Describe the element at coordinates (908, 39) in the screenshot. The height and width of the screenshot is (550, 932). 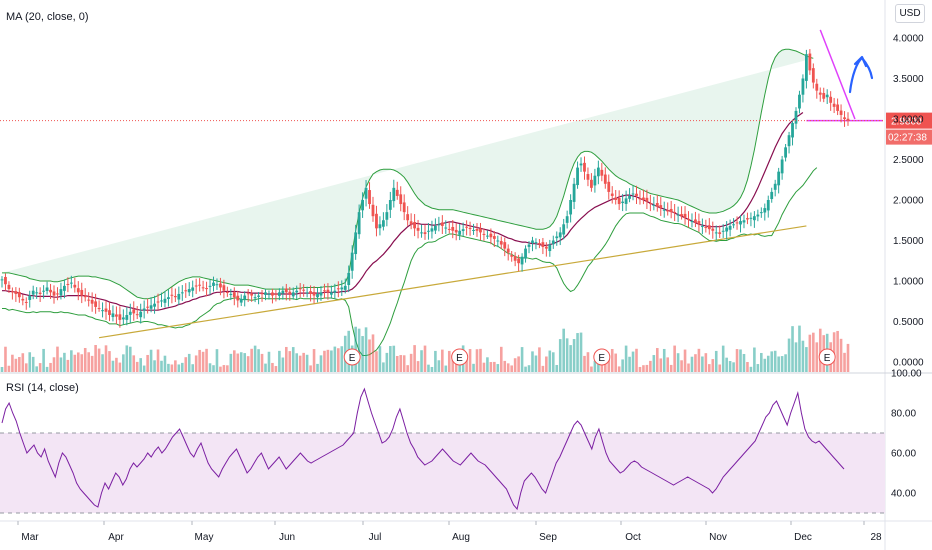
I see `price-tick-label: 4.0000` at that location.